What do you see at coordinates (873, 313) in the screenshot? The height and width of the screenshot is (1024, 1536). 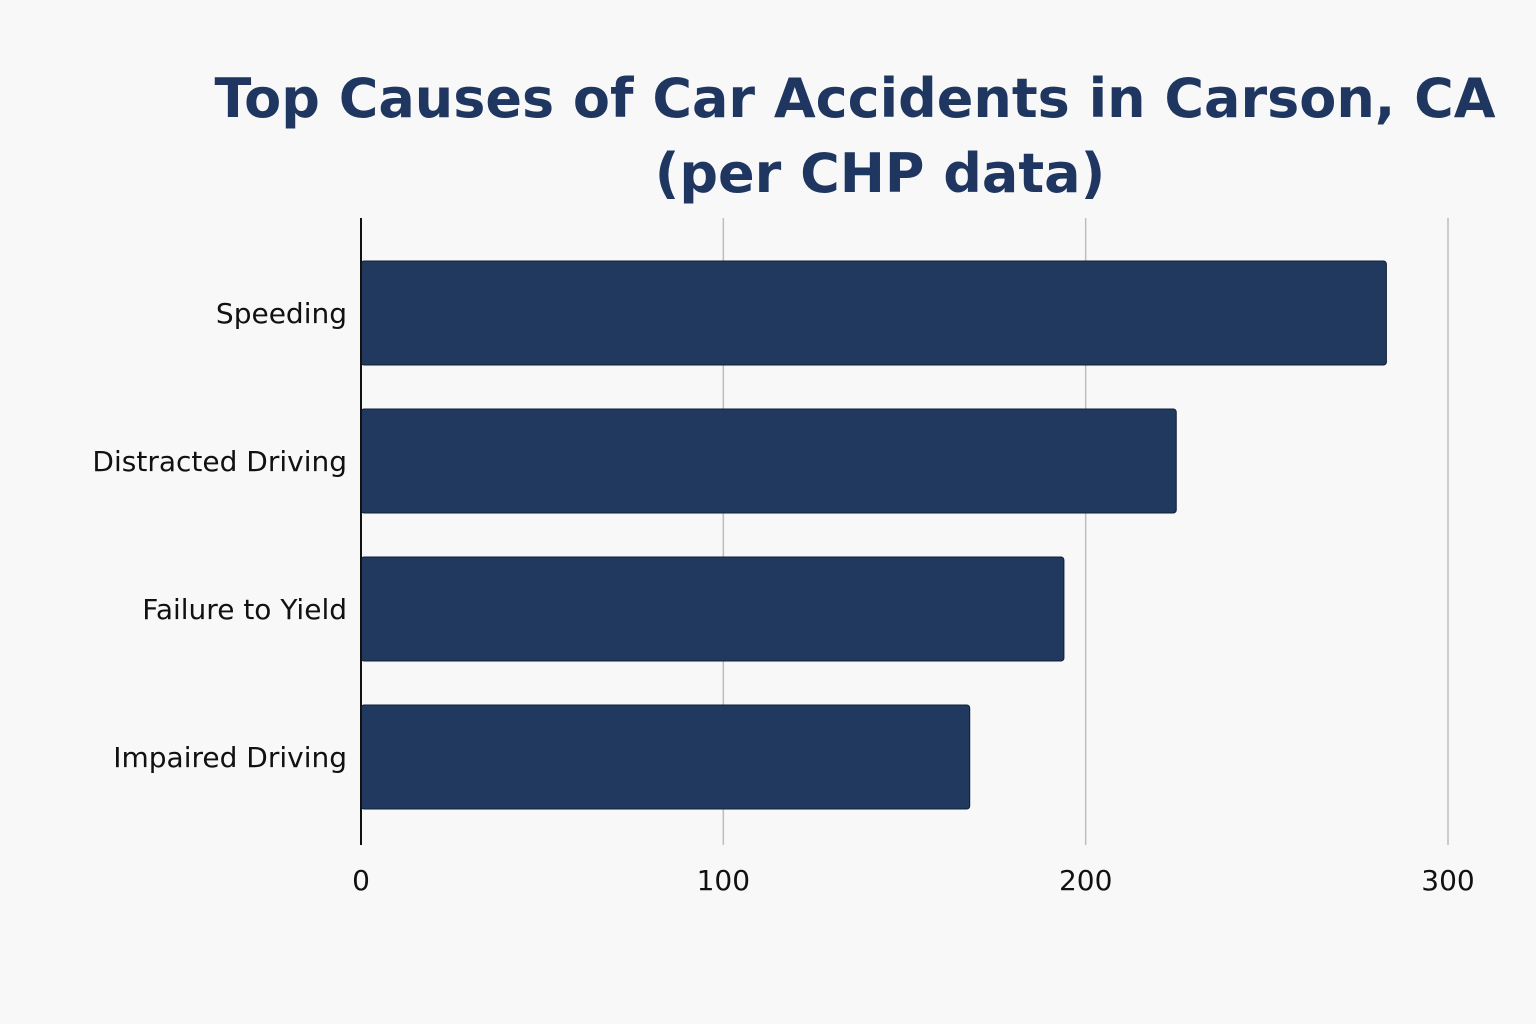 I see `bar-speeding` at bounding box center [873, 313].